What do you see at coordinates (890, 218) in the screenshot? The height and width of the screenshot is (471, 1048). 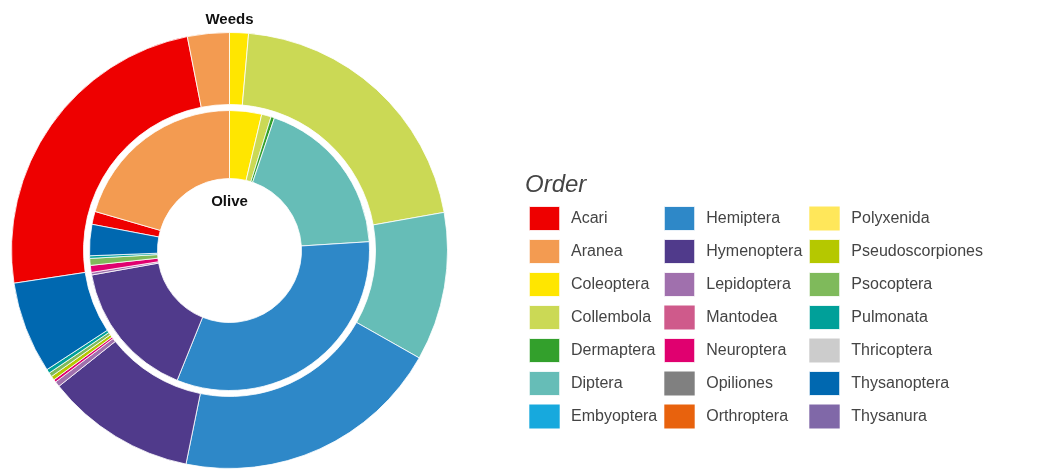 I see `legend-label: Polyxenida` at bounding box center [890, 218].